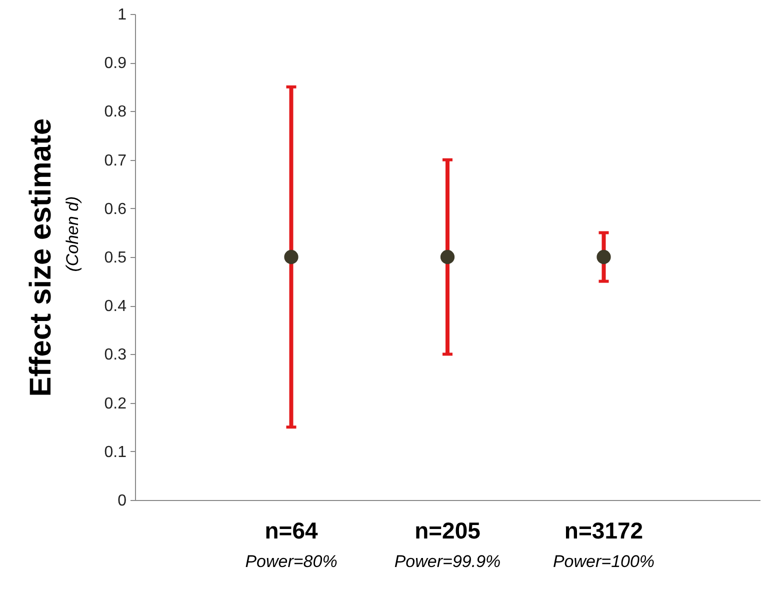 The height and width of the screenshot is (594, 764). Describe the element at coordinates (603, 561) in the screenshot. I see `text: Power=100%` at that location.